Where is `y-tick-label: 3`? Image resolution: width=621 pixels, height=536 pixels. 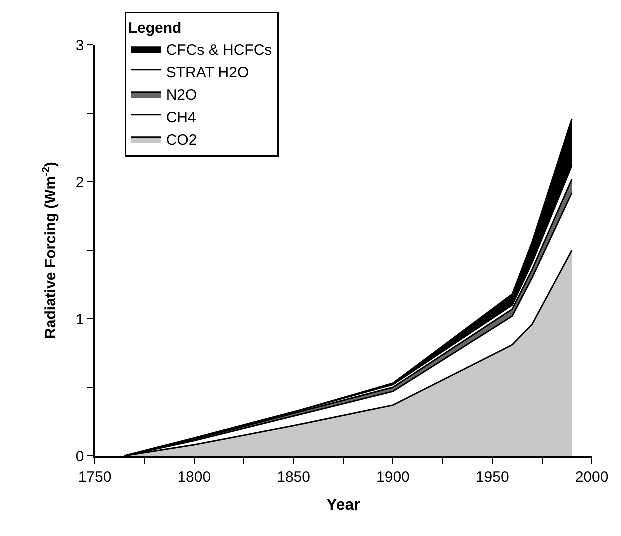 y-tick-label: 3 is located at coordinates (80, 45).